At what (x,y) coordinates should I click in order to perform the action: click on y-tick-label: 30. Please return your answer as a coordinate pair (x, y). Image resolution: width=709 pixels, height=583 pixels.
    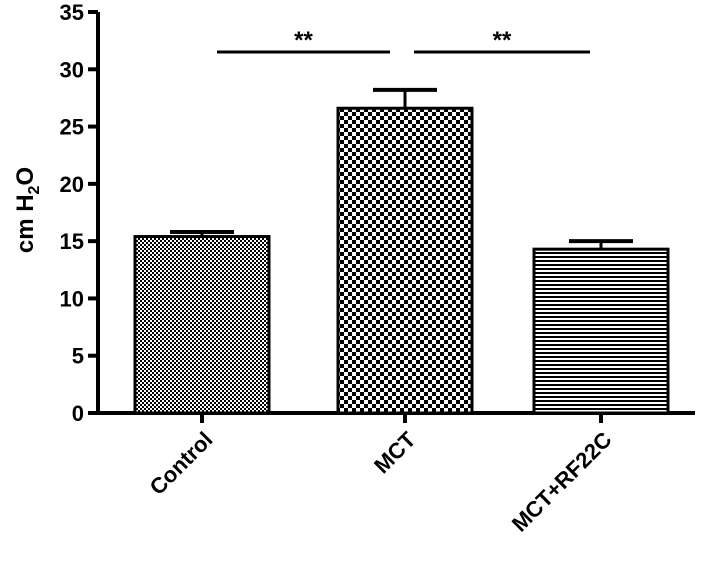
    Looking at the image, I should click on (72, 69).